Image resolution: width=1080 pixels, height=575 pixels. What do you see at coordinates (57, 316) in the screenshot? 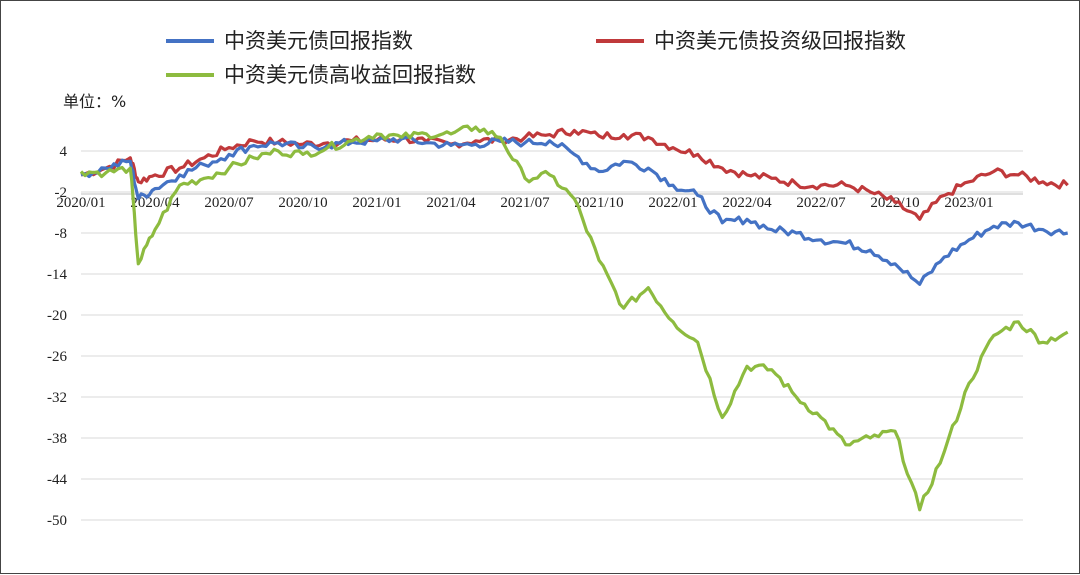
I see `y-tick-label: -20` at bounding box center [57, 316].